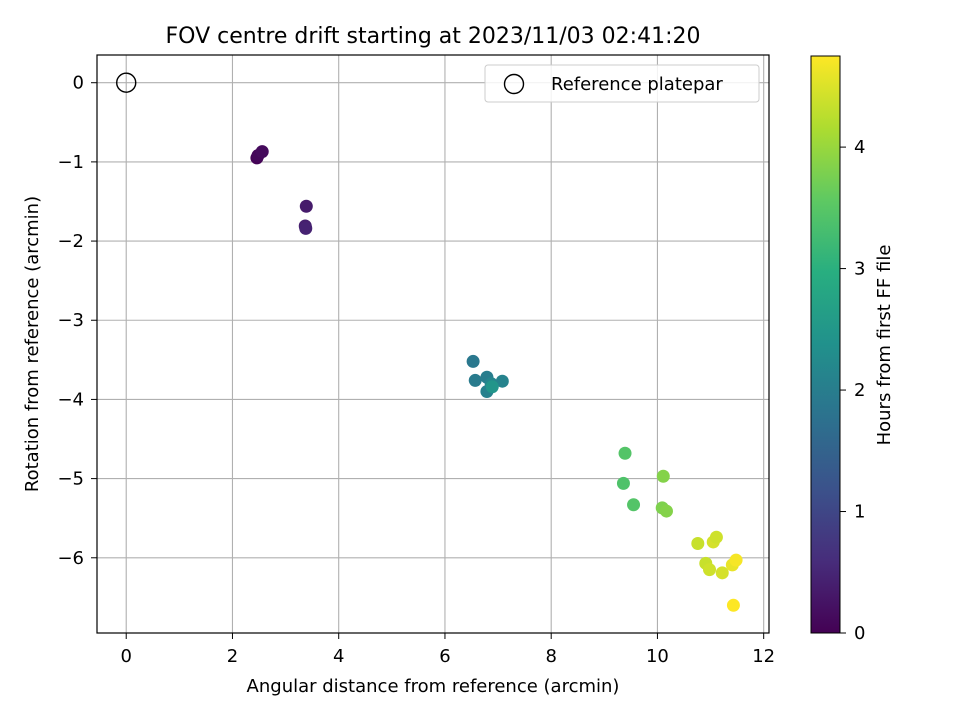  I want to click on y-tick-label: −3, so click(70, 320).